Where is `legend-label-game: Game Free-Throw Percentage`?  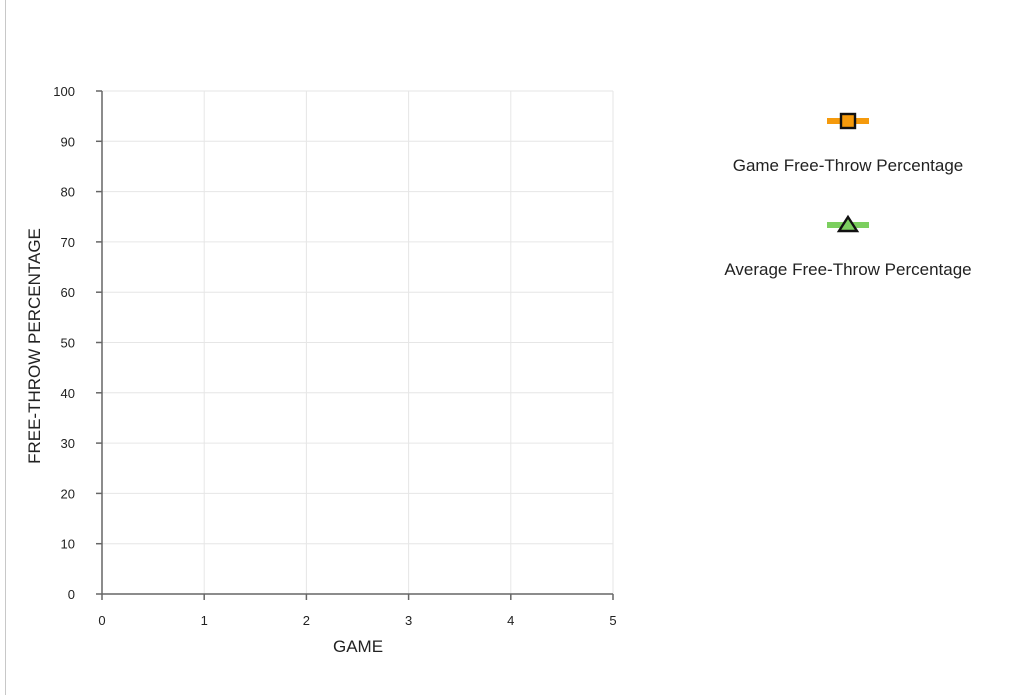 legend-label-game: Game Free-Throw Percentage is located at coordinates (848, 165).